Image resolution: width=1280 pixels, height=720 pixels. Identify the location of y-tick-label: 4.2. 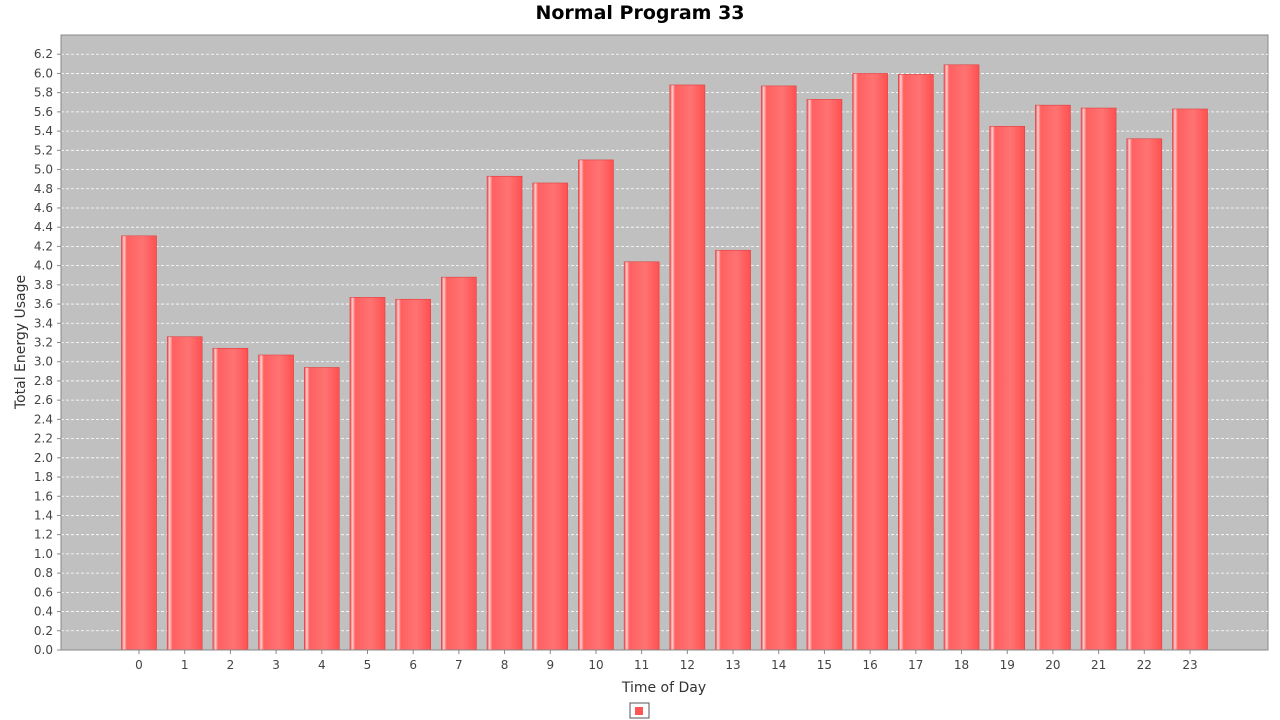
(43, 246).